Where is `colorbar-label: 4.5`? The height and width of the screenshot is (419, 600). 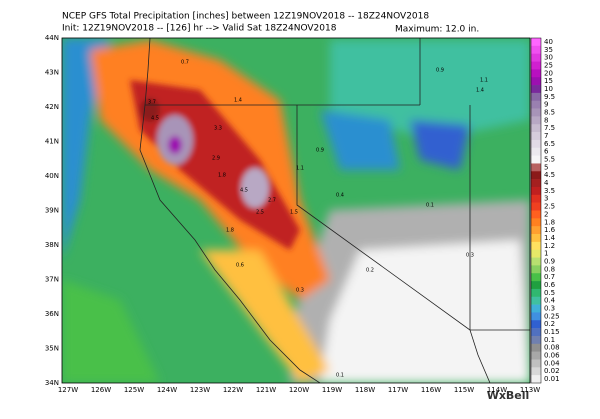 colorbar-label: 4.5 is located at coordinates (549, 175).